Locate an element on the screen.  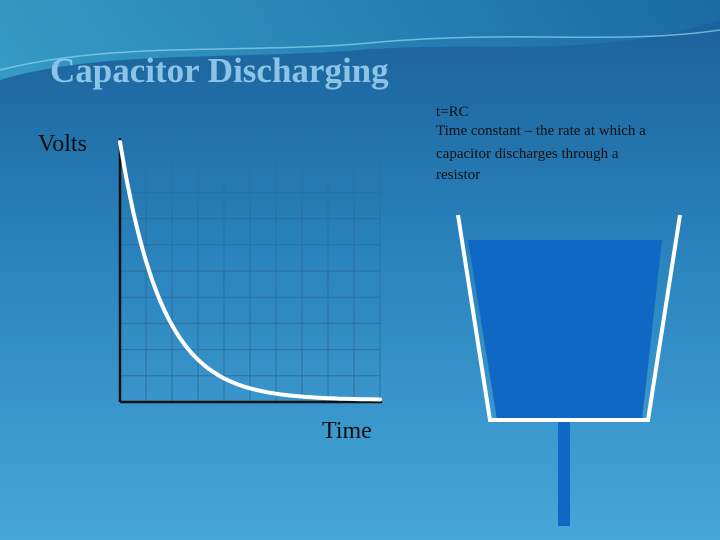
header-wave is located at coordinates (360, 40).